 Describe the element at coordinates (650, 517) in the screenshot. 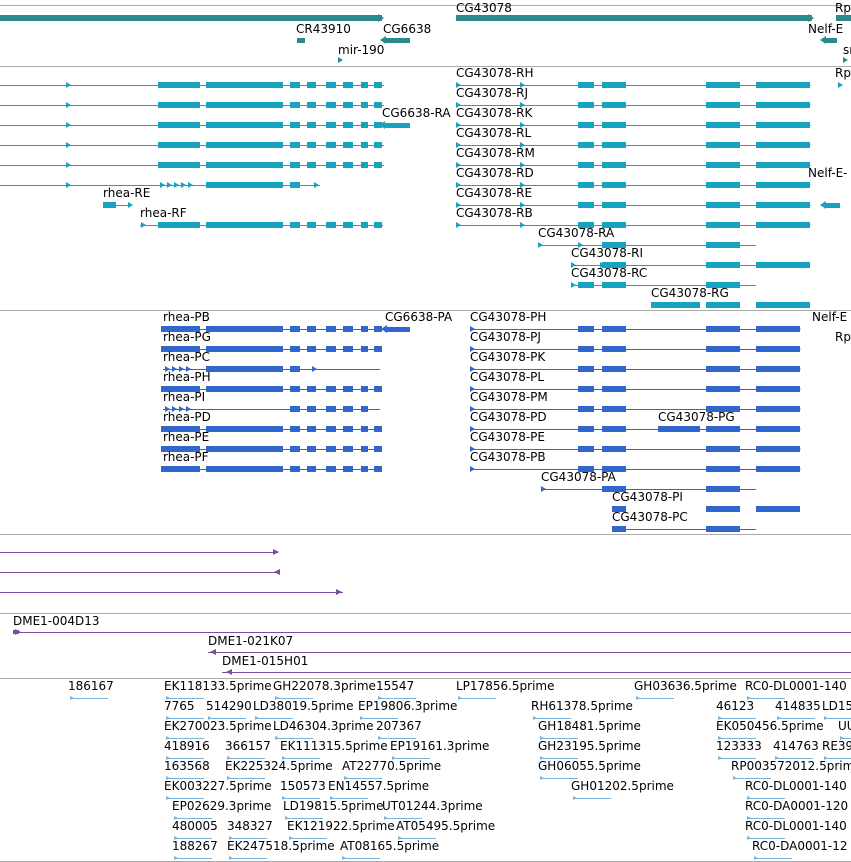

I see `protein-label: CG43078-PC` at that location.